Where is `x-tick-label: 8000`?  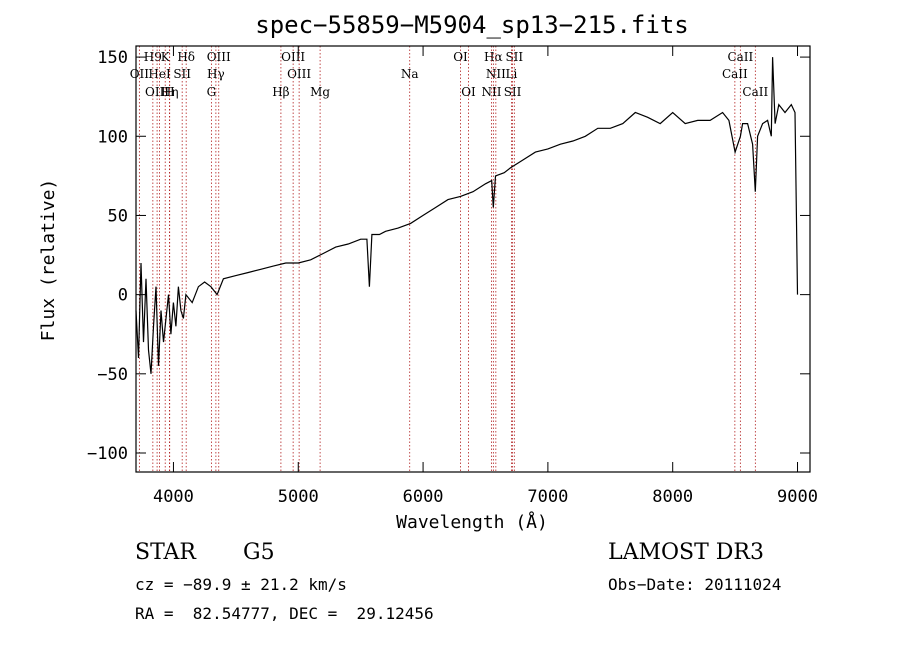 x-tick-label: 8000 is located at coordinates (672, 497).